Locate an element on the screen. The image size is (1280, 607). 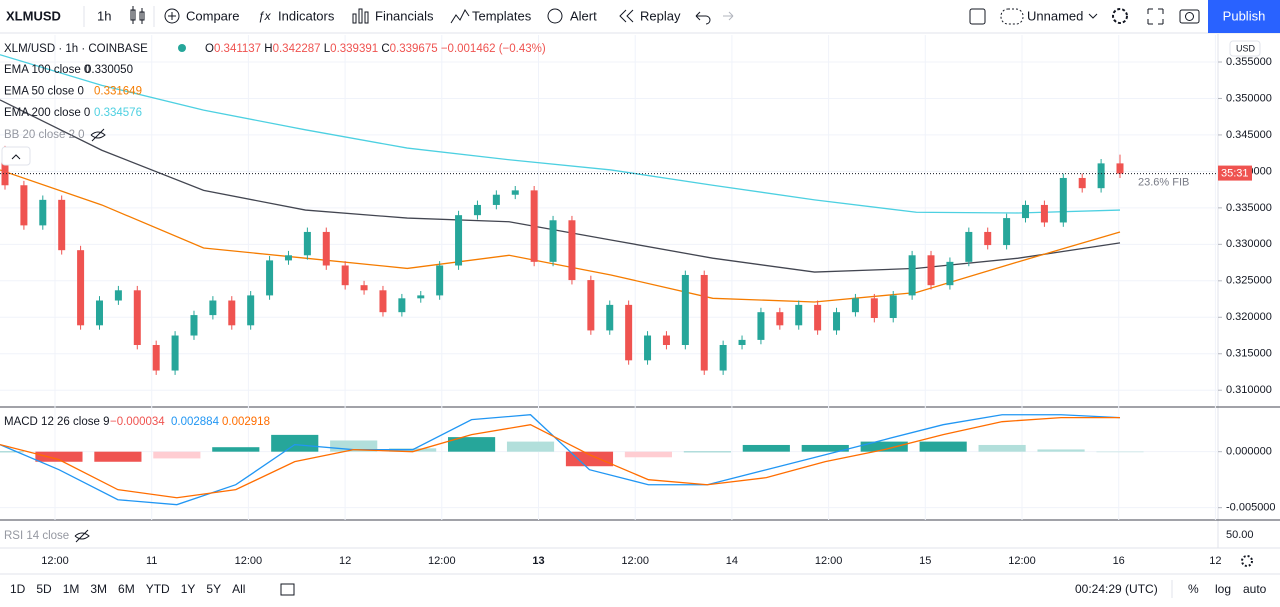
fib-label: 23.6% FIB is located at coordinates (1163, 182).